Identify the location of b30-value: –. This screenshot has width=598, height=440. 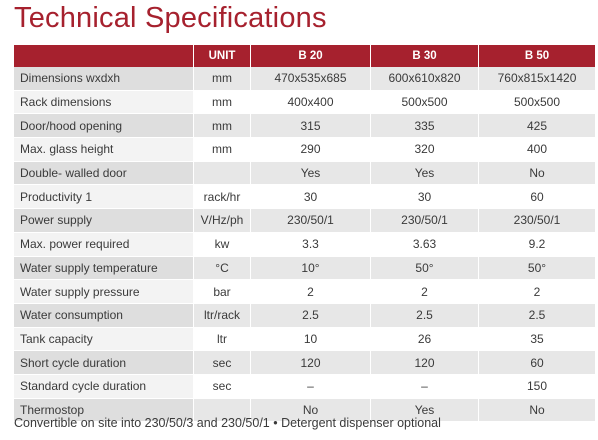
(425, 386).